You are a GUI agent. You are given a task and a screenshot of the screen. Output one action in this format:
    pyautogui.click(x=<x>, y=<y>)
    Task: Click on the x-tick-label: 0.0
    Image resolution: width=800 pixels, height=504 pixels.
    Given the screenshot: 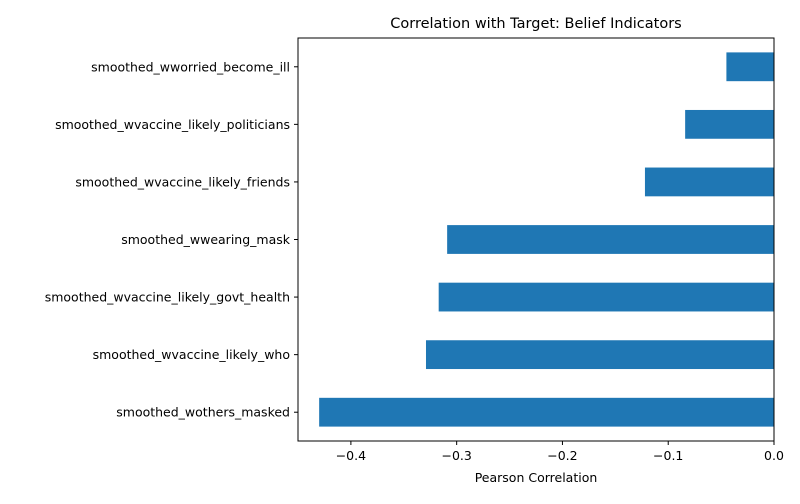 What is the action you would take?
    pyautogui.click(x=774, y=455)
    